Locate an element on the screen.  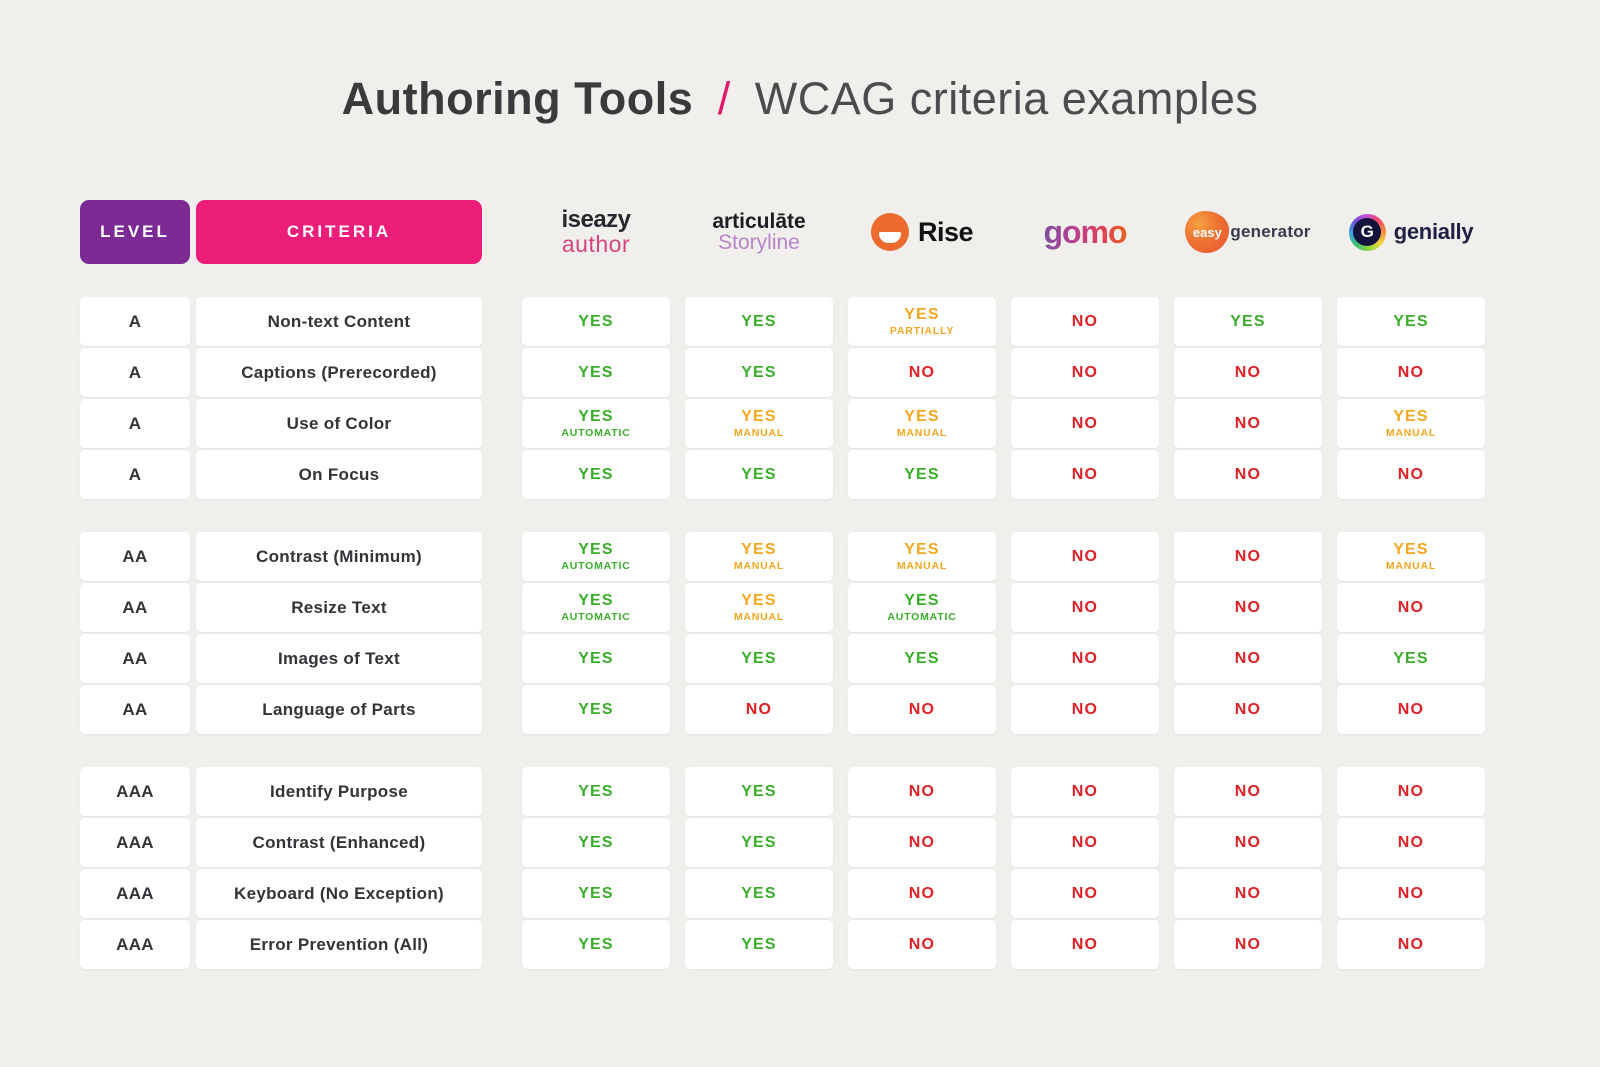
criteria-cell: Contrast (Enhanced) is located at coordinates (339, 842).